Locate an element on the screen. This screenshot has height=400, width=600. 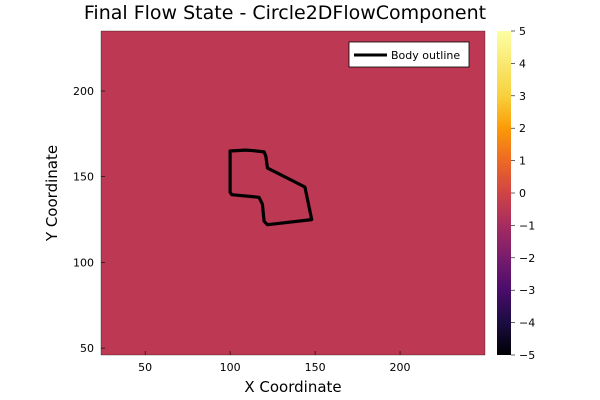
series-line-body-outline is located at coordinates (271, 187).